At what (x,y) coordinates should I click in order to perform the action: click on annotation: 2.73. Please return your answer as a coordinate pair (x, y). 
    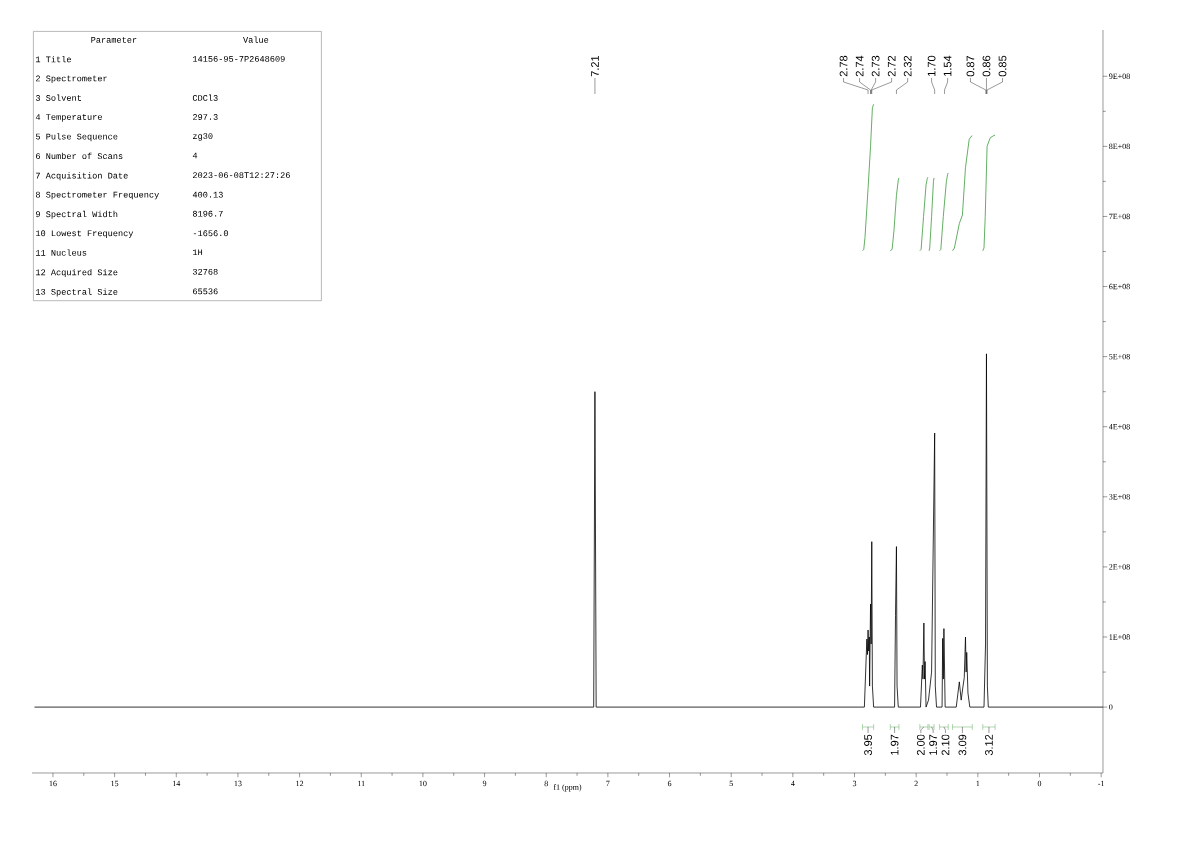
    Looking at the image, I should click on (875, 66).